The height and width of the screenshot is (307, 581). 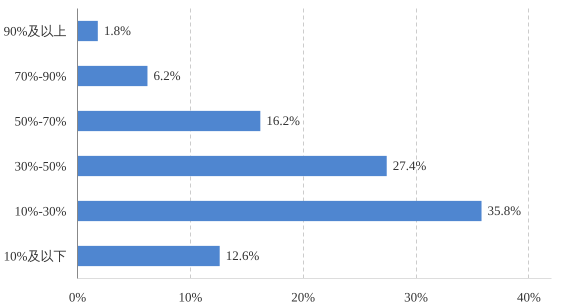 I want to click on data-label: 16.2%, so click(x=283, y=120).